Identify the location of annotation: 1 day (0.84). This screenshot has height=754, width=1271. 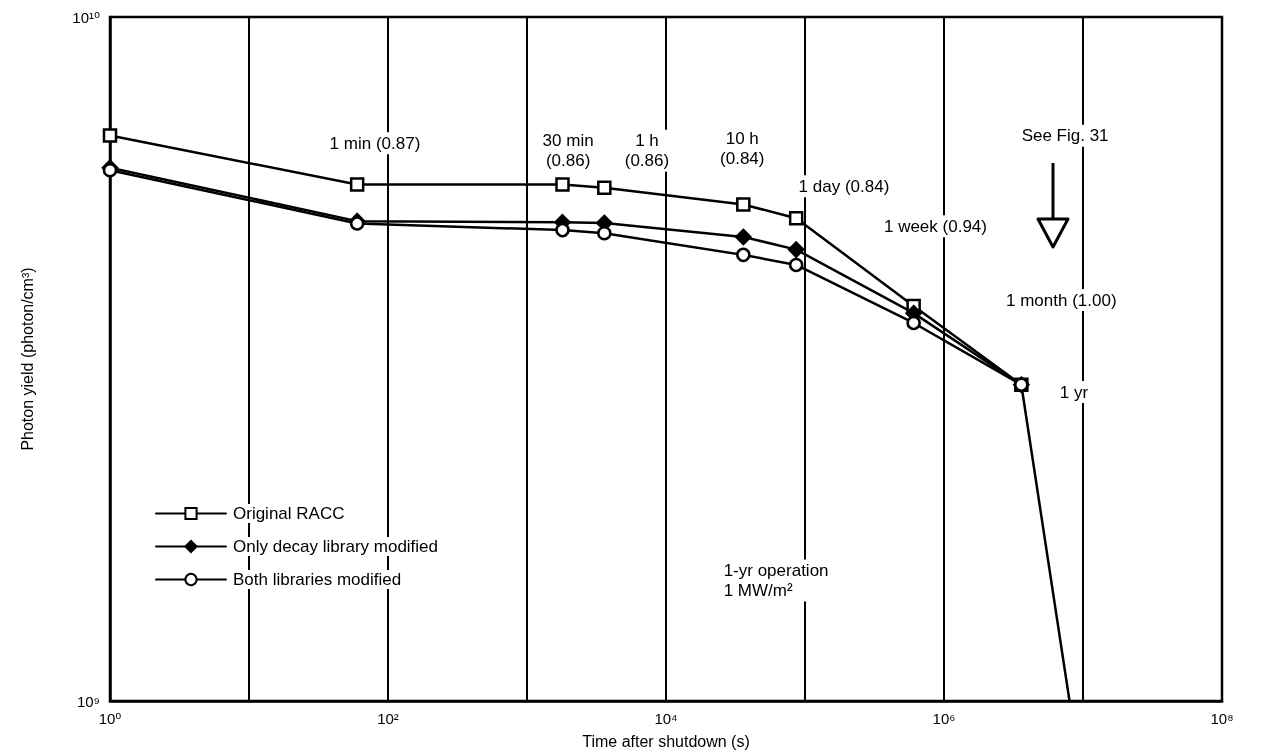
(844, 186).